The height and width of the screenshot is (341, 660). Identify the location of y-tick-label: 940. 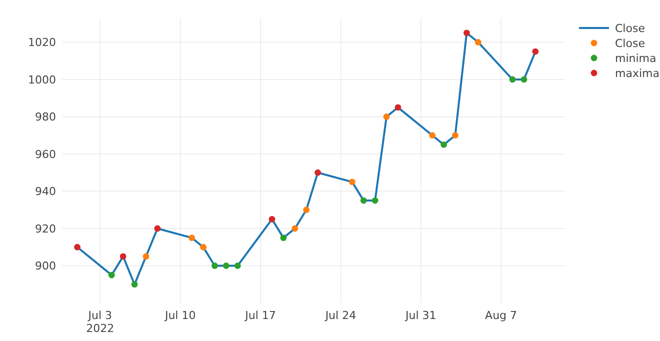
(45, 191).